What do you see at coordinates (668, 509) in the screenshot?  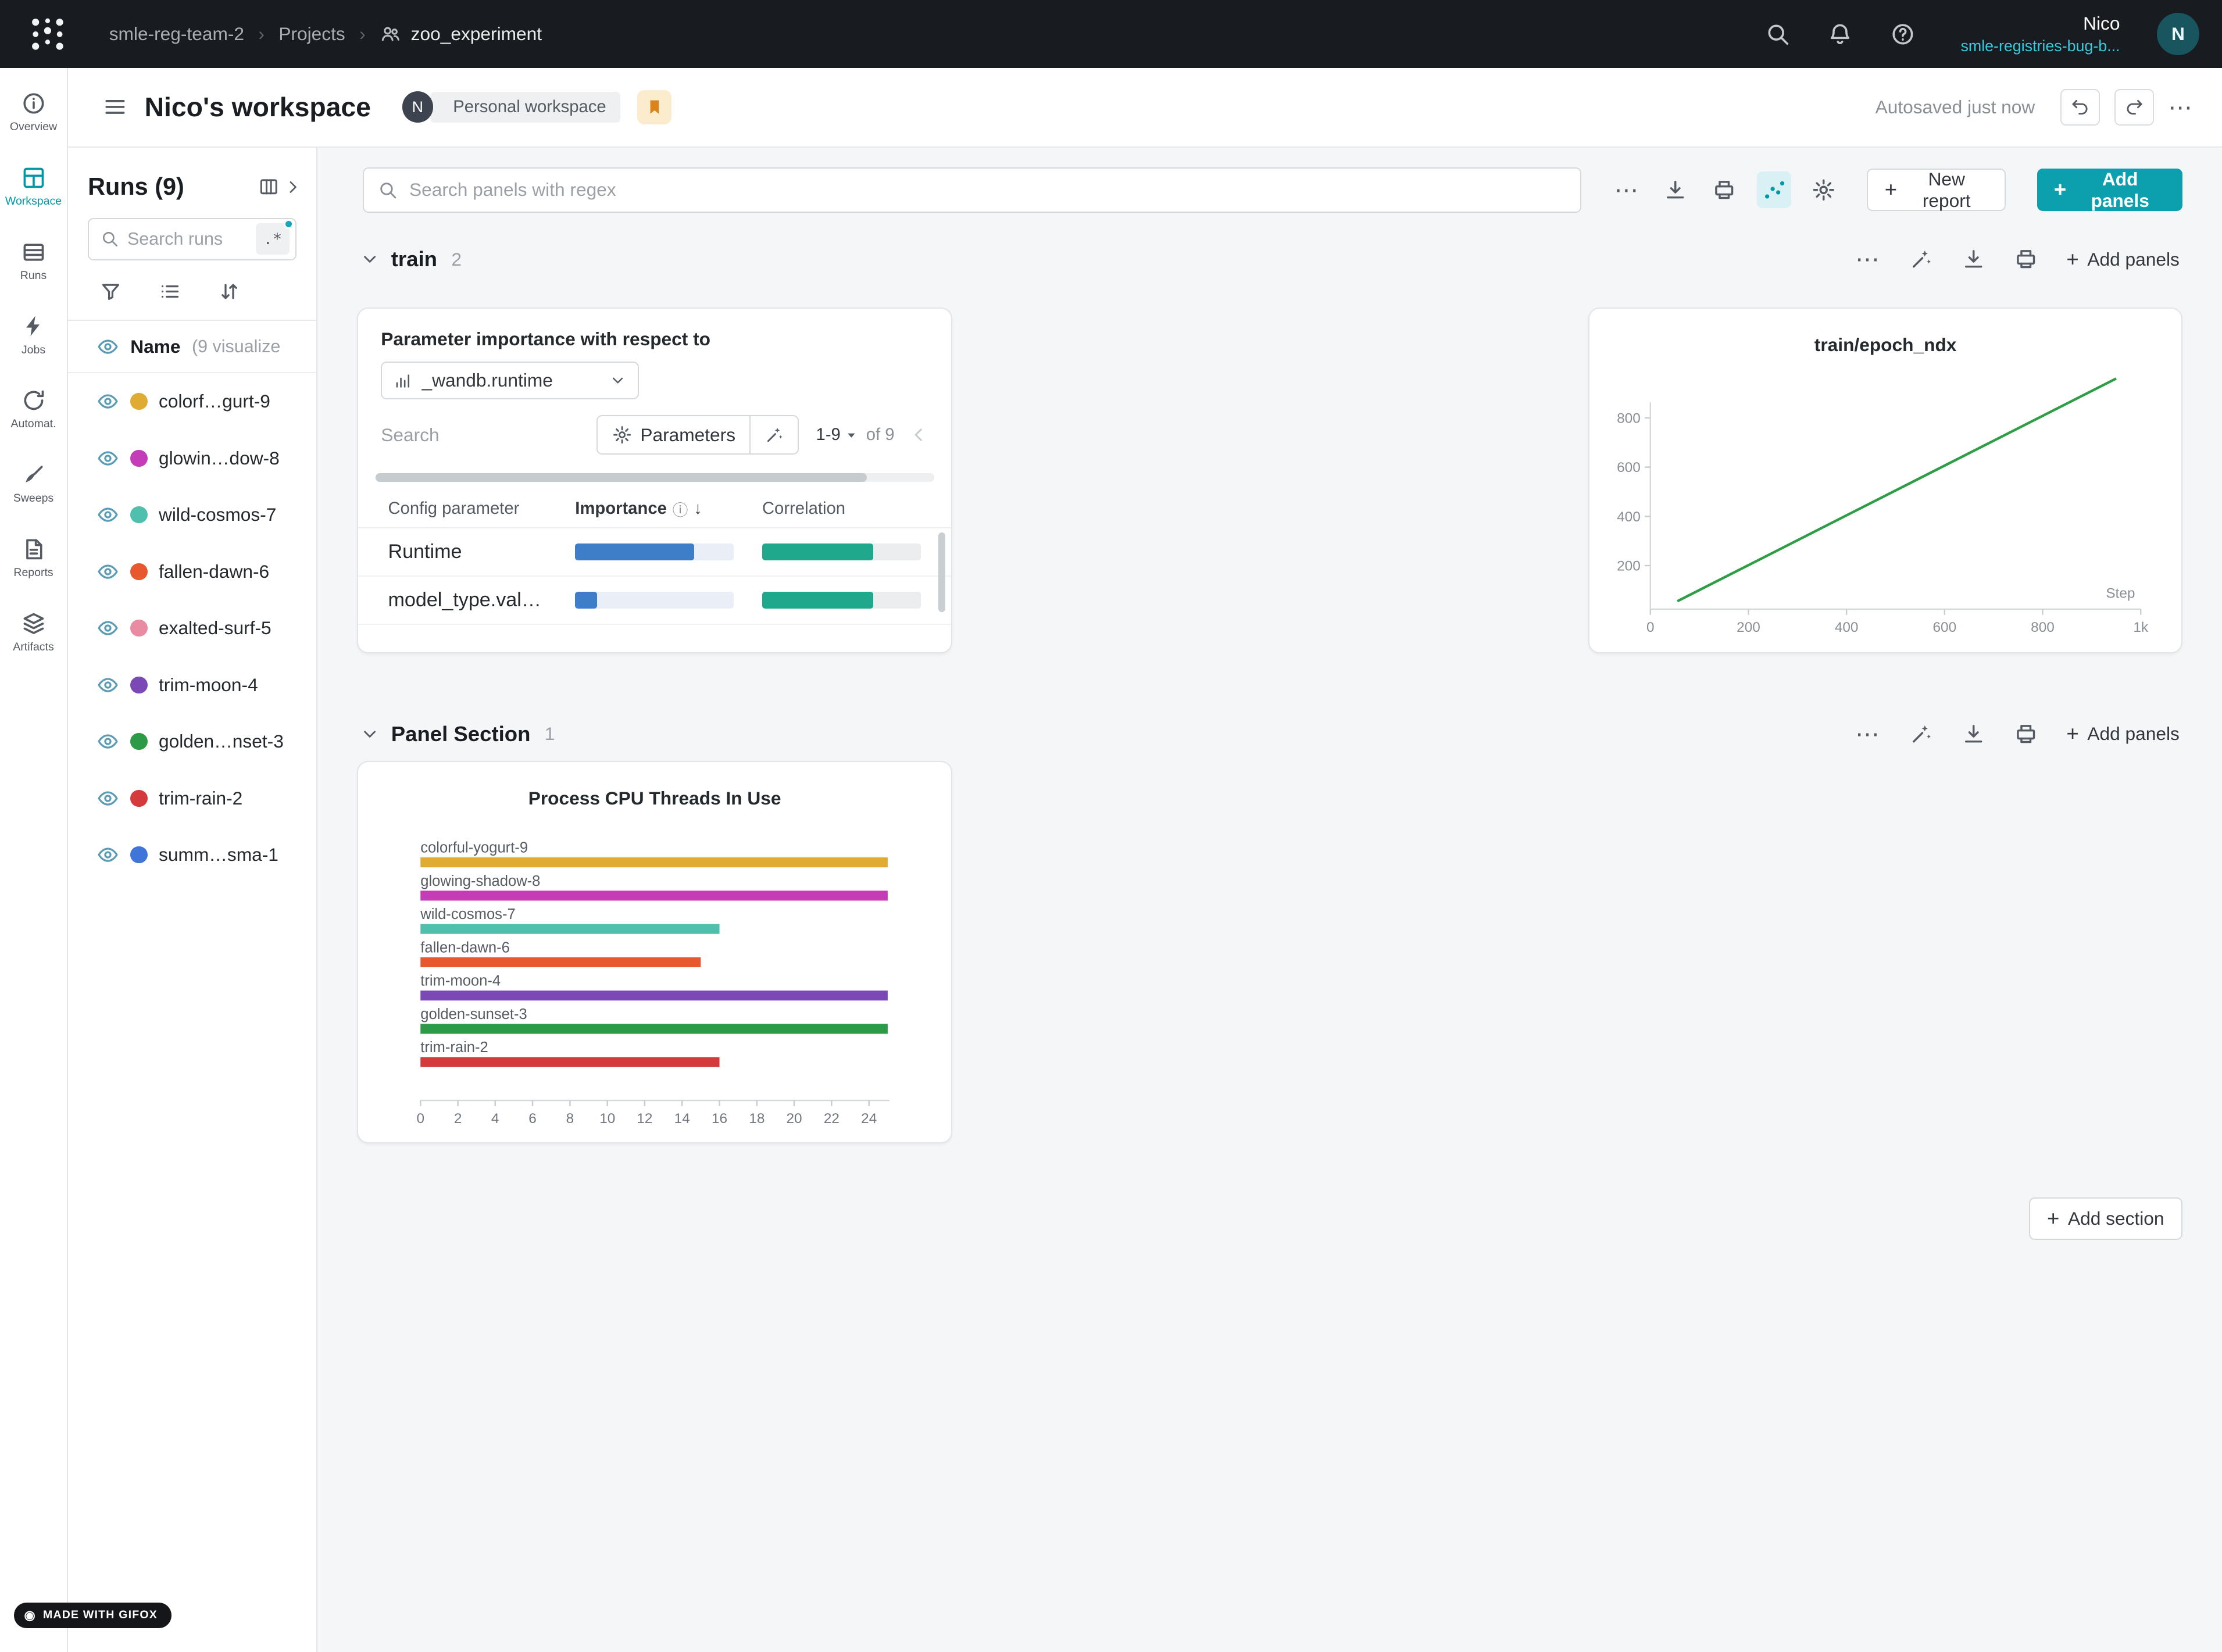 I see `importance-column: Importance ⓘ ↓` at bounding box center [668, 509].